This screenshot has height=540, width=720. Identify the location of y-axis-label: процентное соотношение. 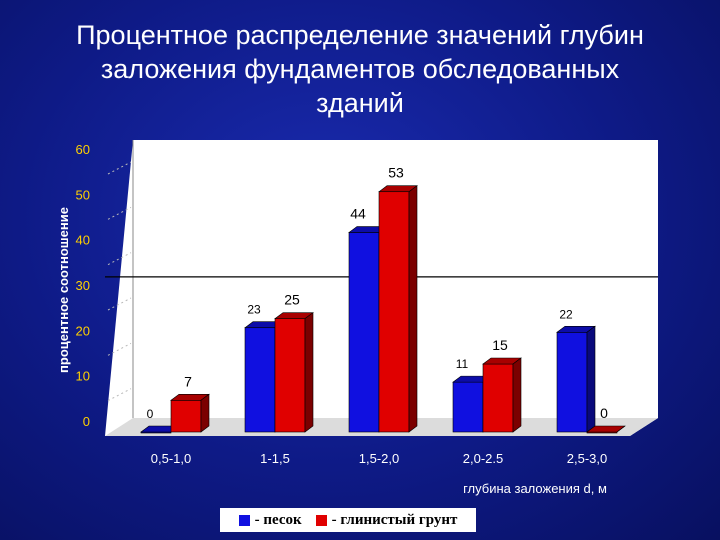
(63, 290).